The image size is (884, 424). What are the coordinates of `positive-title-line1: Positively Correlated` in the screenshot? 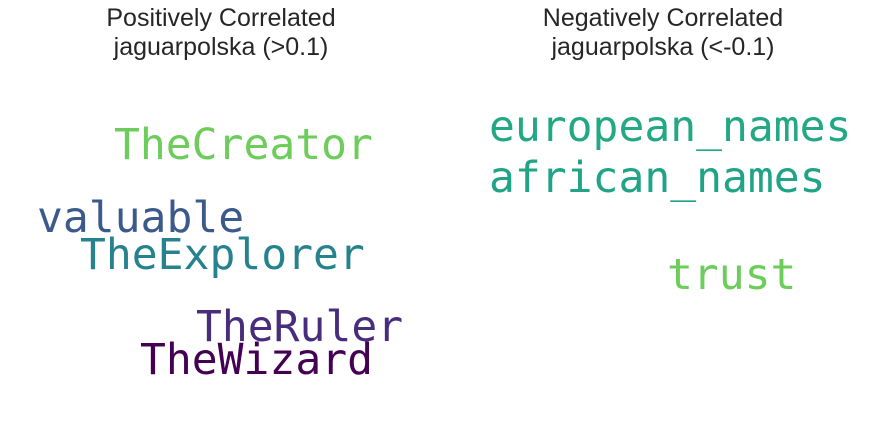 It's located at (221, 18).